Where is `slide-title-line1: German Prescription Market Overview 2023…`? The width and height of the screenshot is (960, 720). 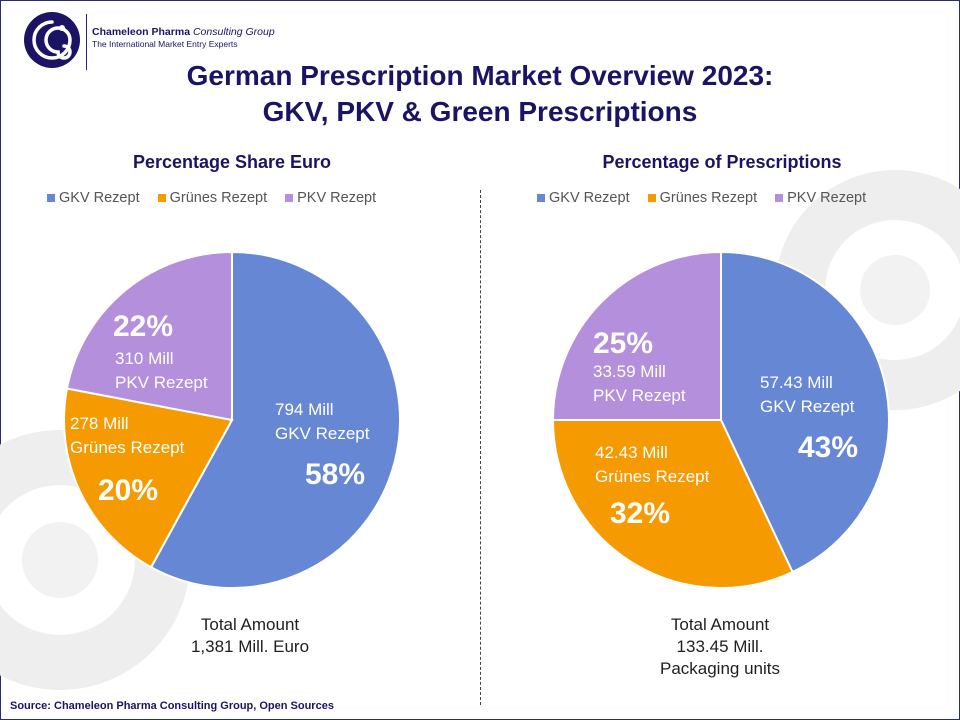
slide-title-line1: German Prescription Market Overview 2023… is located at coordinates (480, 75).